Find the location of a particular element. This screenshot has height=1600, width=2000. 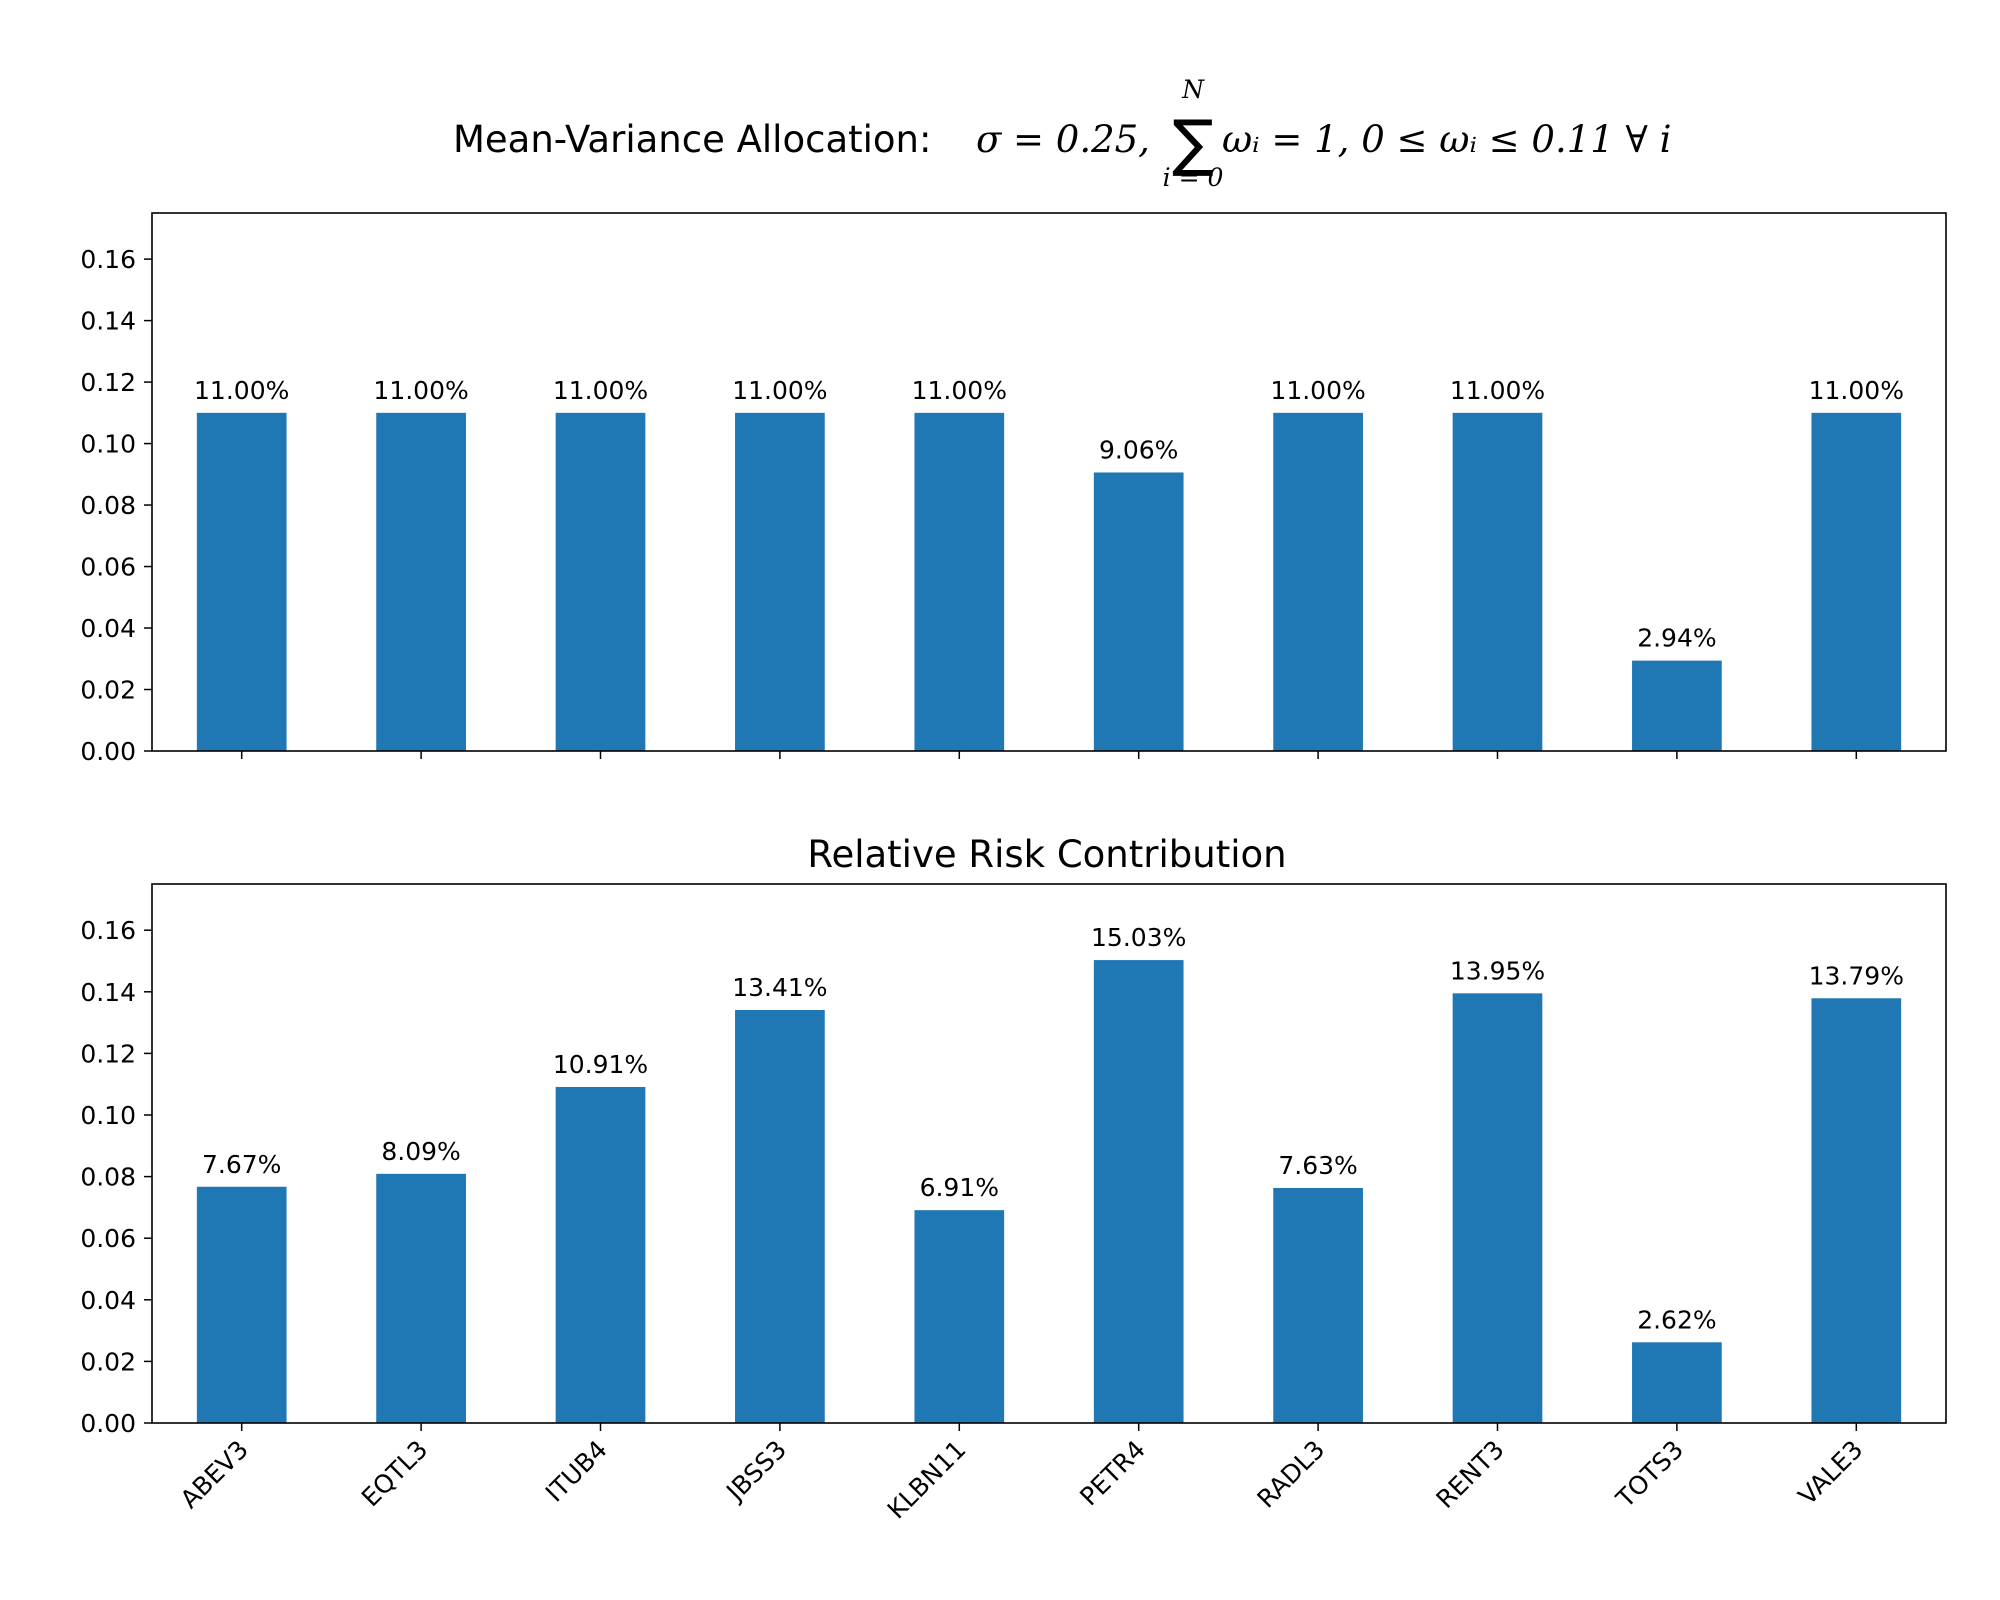

bar-label: 9.06% is located at coordinates (1138, 449).